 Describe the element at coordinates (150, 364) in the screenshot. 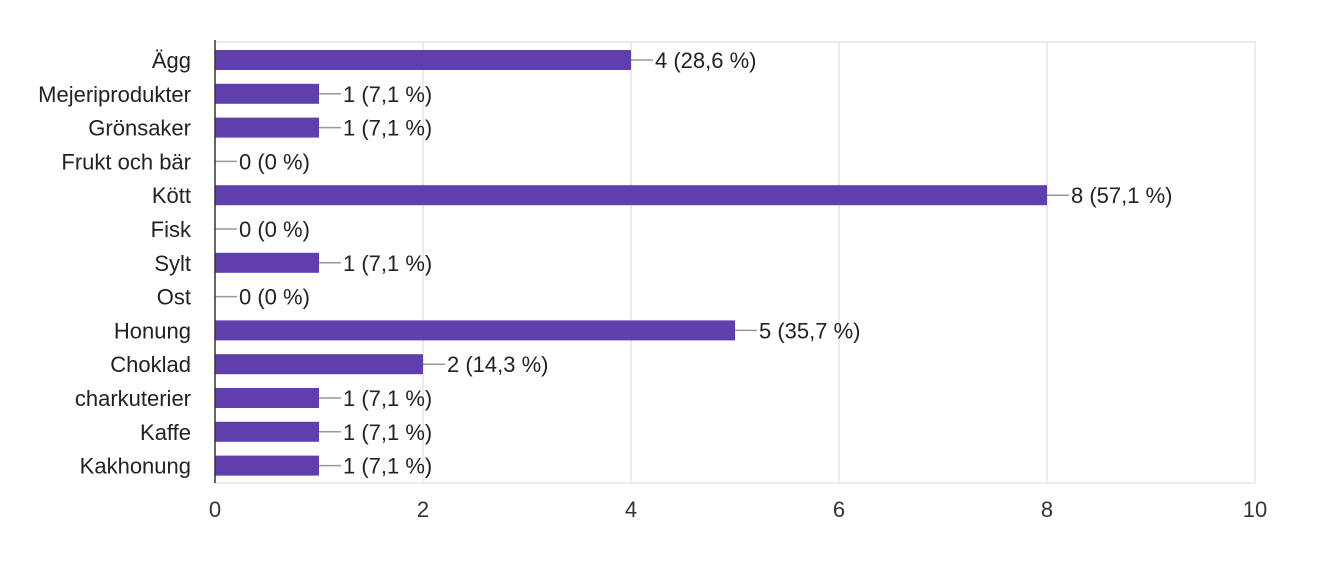

I see `category-label: Choklad` at that location.